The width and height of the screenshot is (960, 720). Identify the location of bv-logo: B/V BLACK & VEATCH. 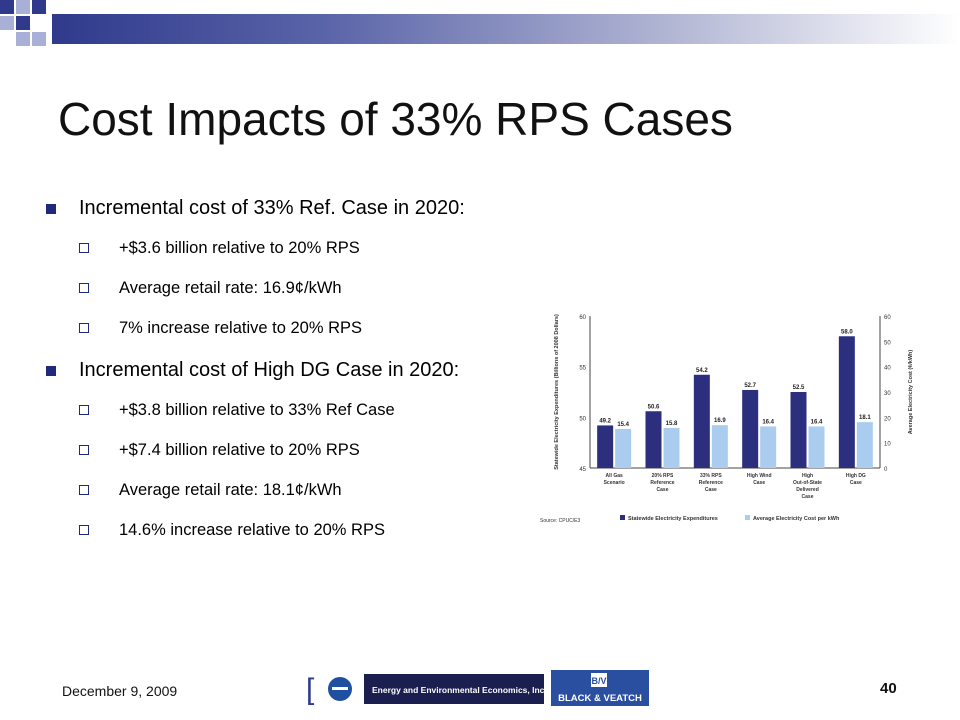
(600, 688).